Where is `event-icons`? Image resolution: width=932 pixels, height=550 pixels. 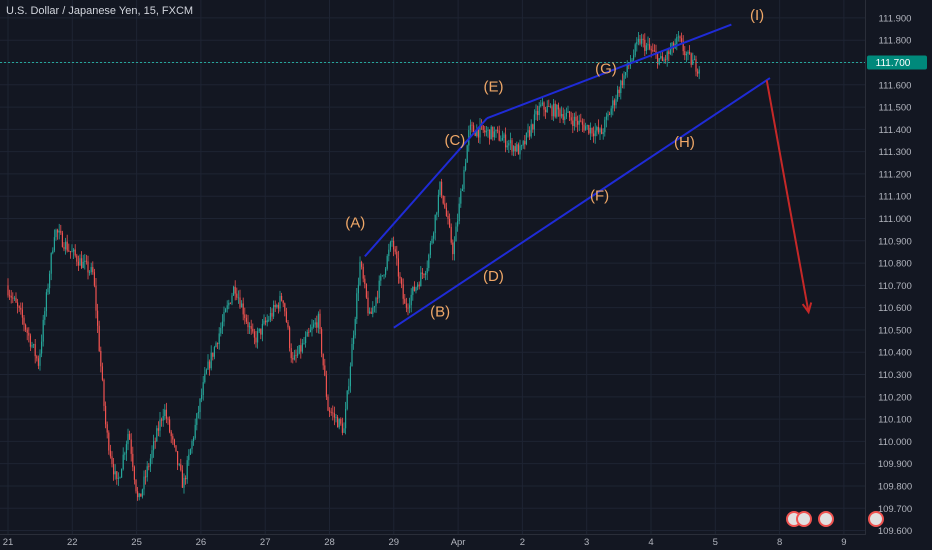
event-icons is located at coordinates (835, 519).